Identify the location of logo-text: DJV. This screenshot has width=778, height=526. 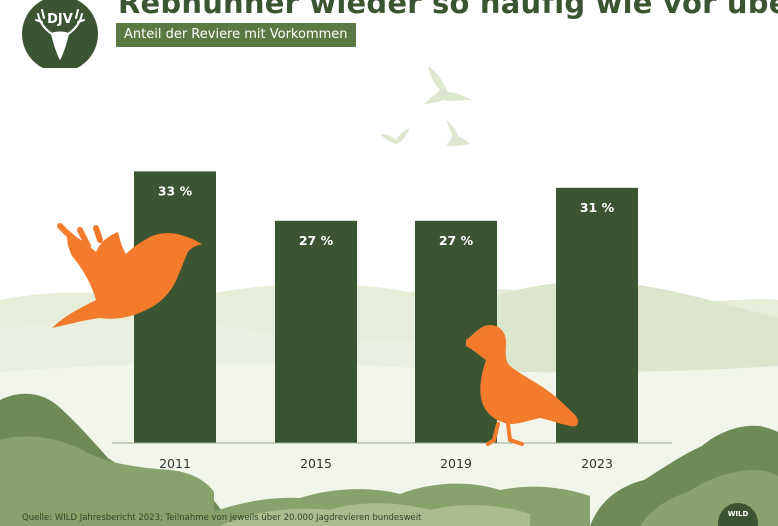
(60, 19).